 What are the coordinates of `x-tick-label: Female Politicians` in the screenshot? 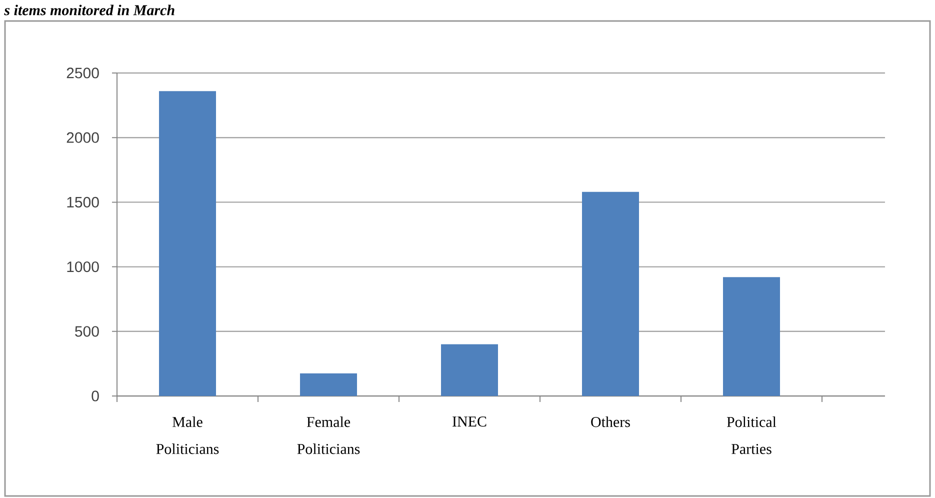 It's located at (328, 435).